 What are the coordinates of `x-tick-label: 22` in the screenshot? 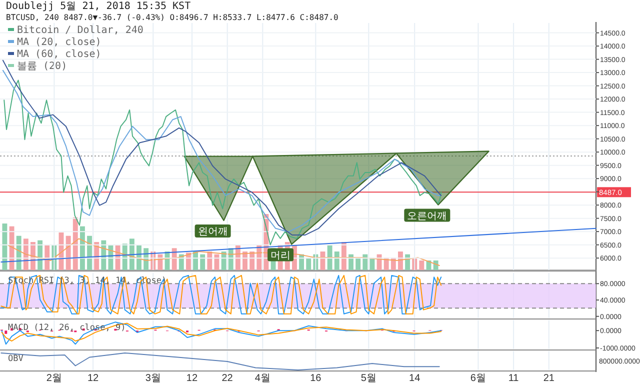 It's located at (228, 378).